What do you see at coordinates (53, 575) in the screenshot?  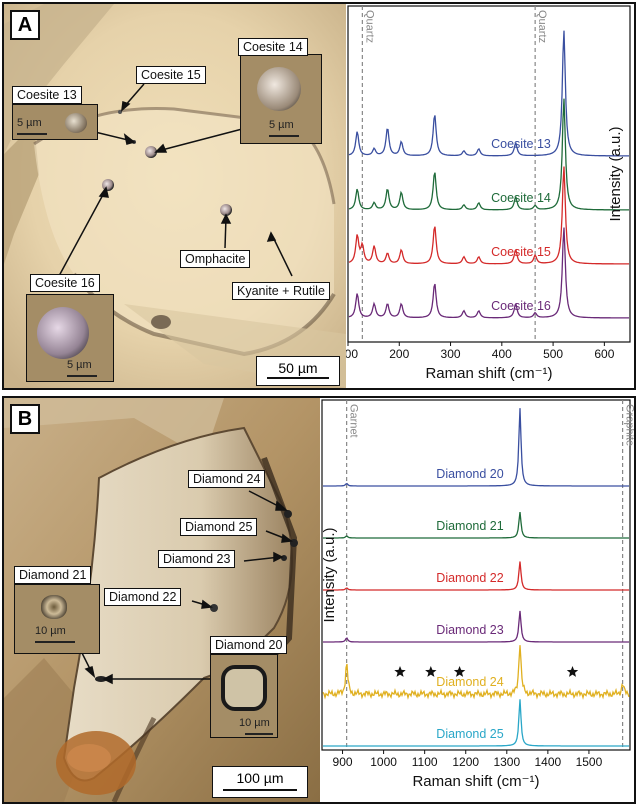 I see `diamond-21-label: Diamond 21` at bounding box center [53, 575].